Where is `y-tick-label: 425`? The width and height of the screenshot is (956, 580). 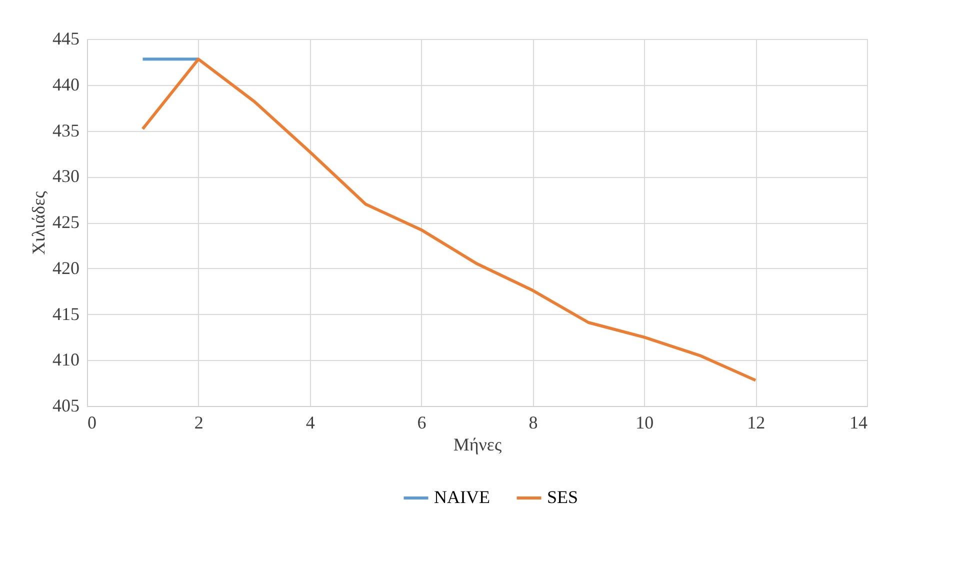 y-tick-label: 425 is located at coordinates (66, 222).